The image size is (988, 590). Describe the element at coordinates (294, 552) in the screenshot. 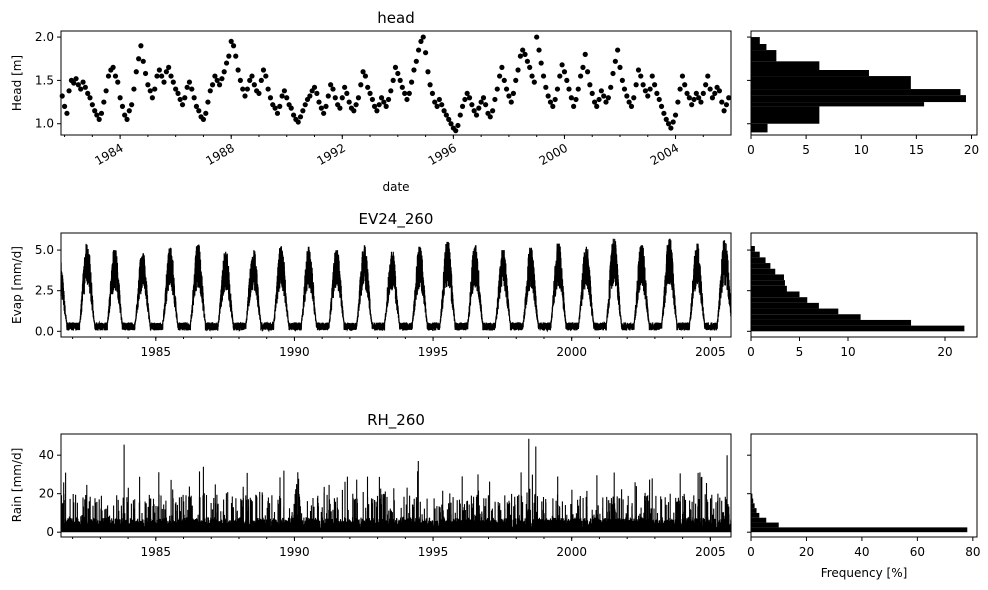

I see `rain-xtick-label: 1990` at that location.